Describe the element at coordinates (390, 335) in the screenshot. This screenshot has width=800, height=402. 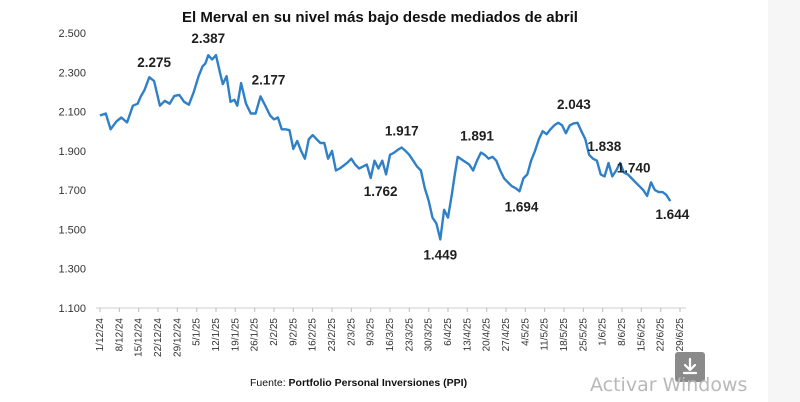
I see `x-tick-label: 16/3/25` at that location.